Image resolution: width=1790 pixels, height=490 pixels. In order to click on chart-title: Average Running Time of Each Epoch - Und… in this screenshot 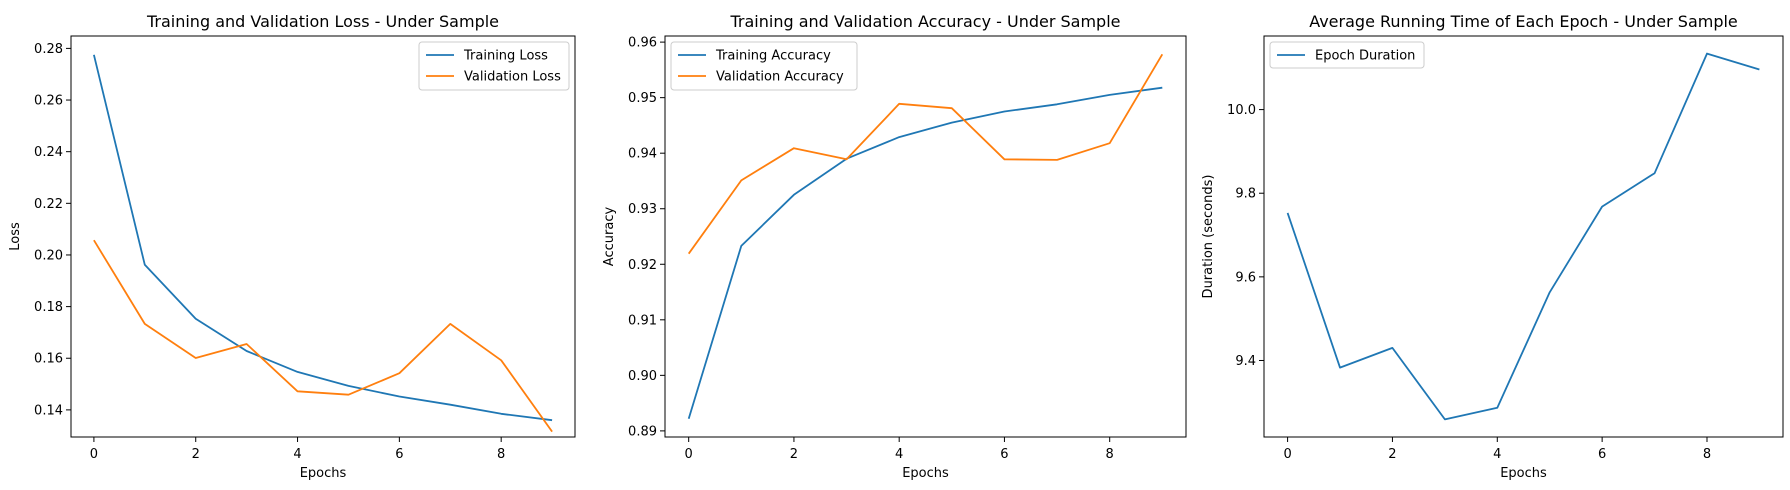, I will do `click(1523, 21)`.